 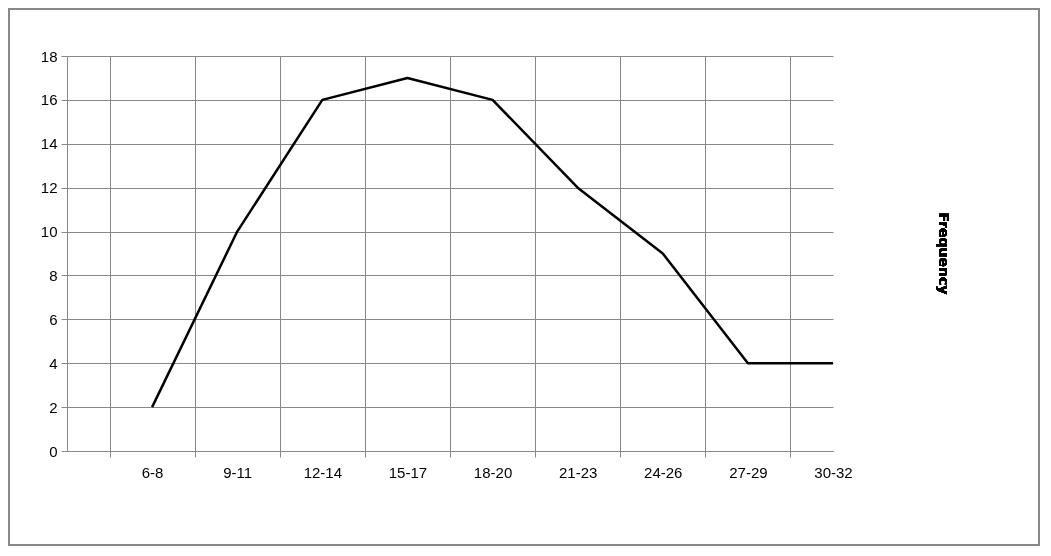 What do you see at coordinates (49, 100) in the screenshot?
I see `y-tick-label: 16` at bounding box center [49, 100].